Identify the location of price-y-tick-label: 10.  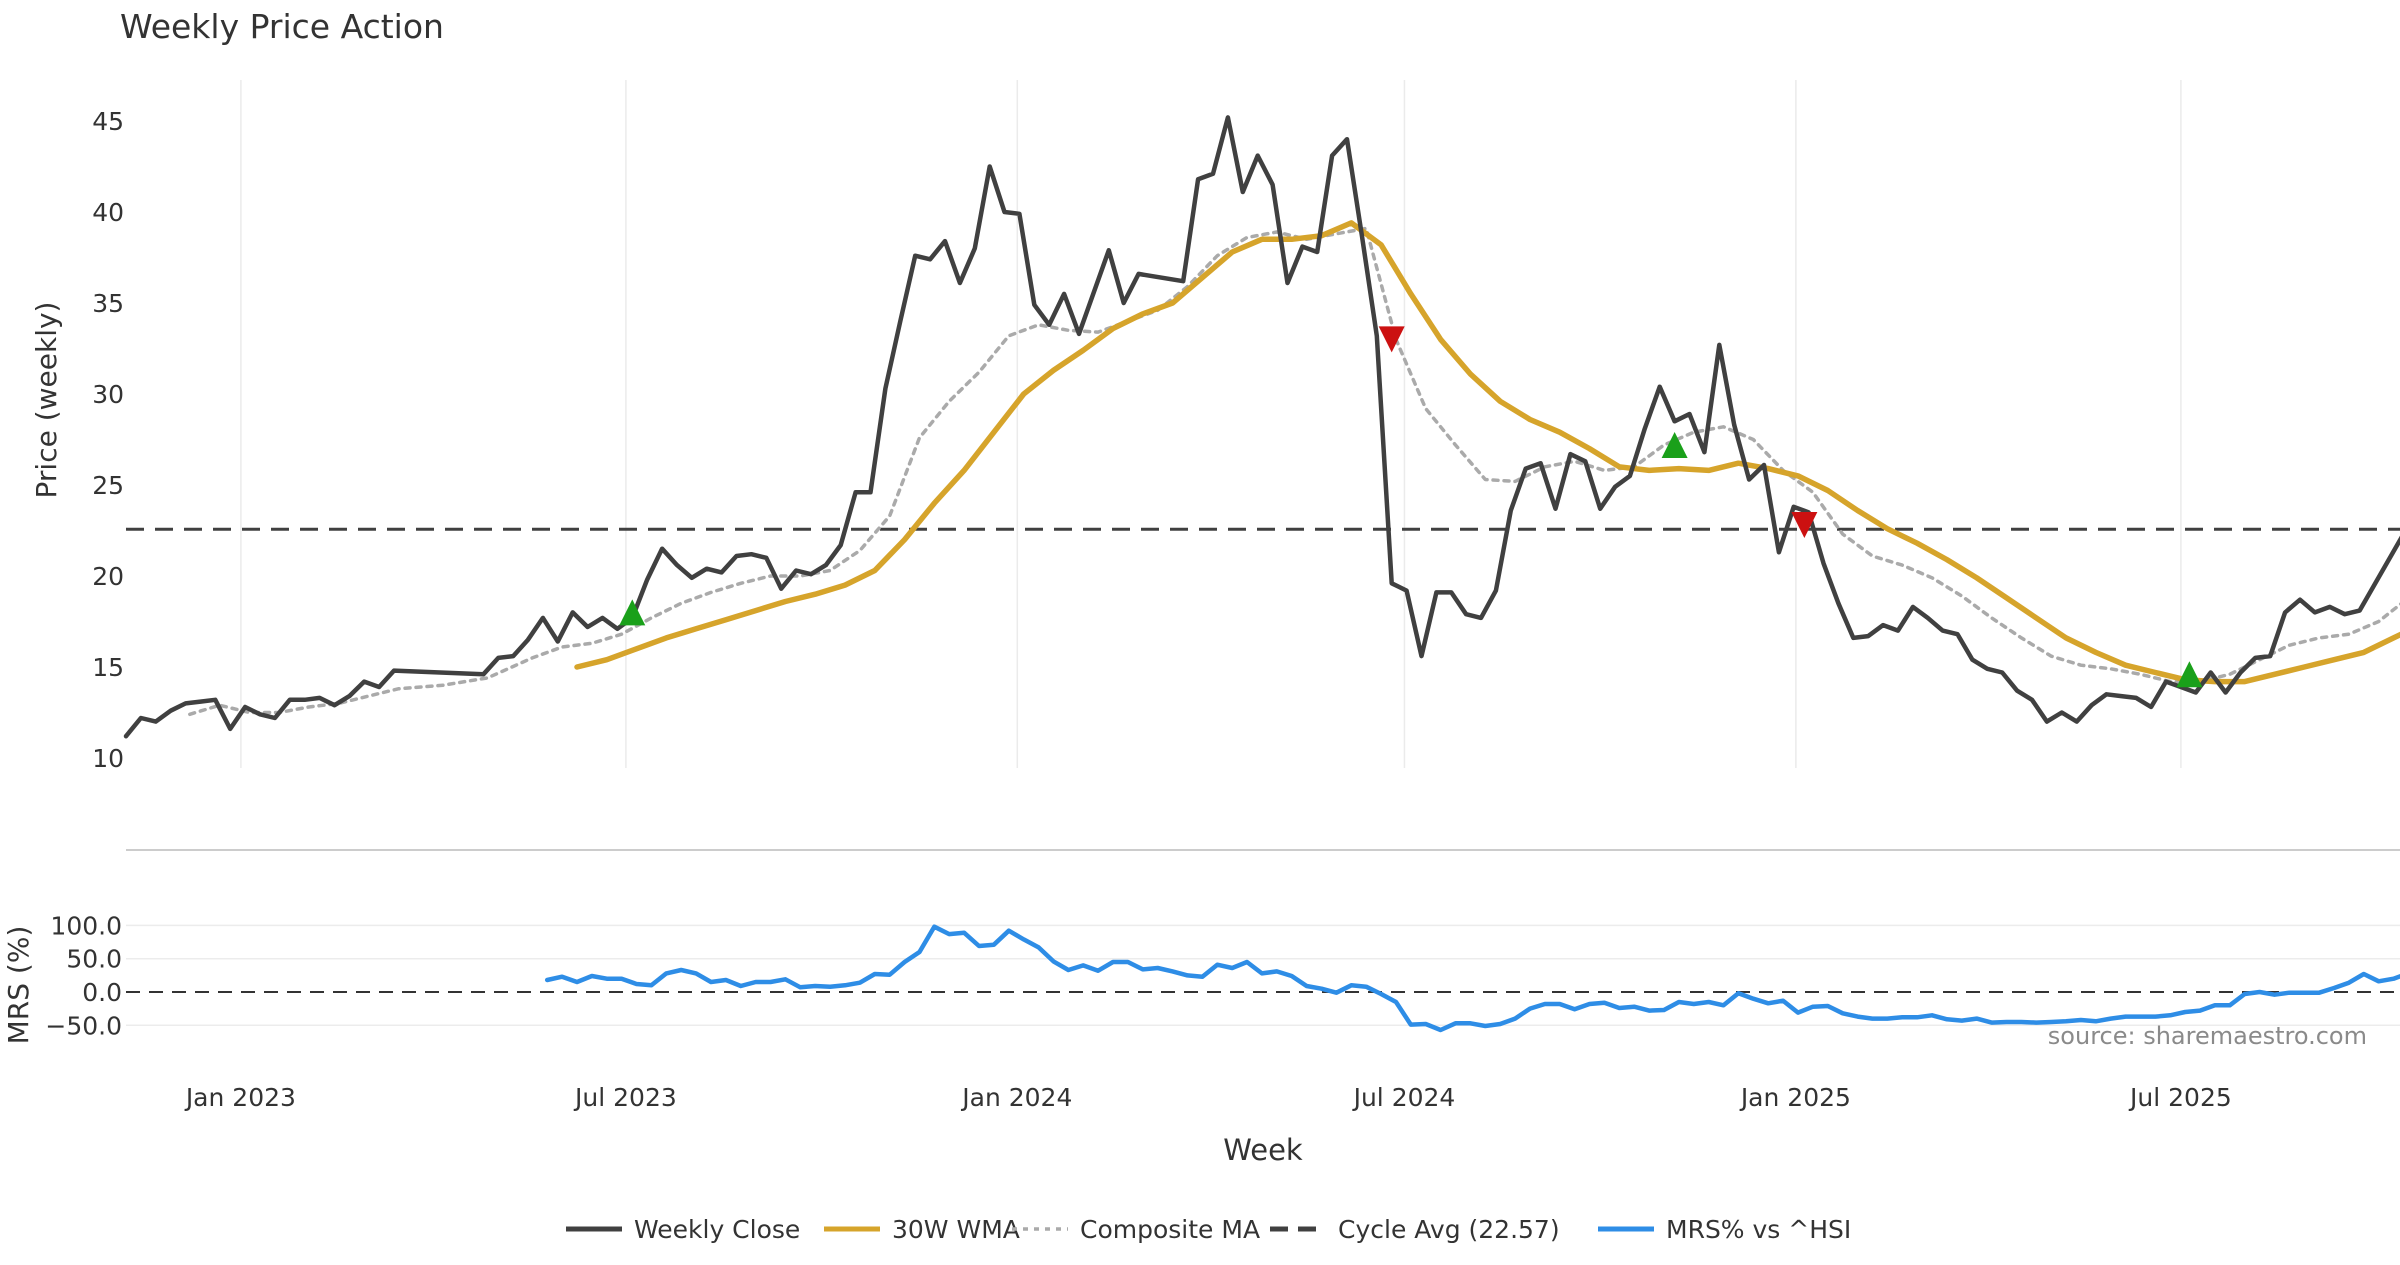
(108, 758).